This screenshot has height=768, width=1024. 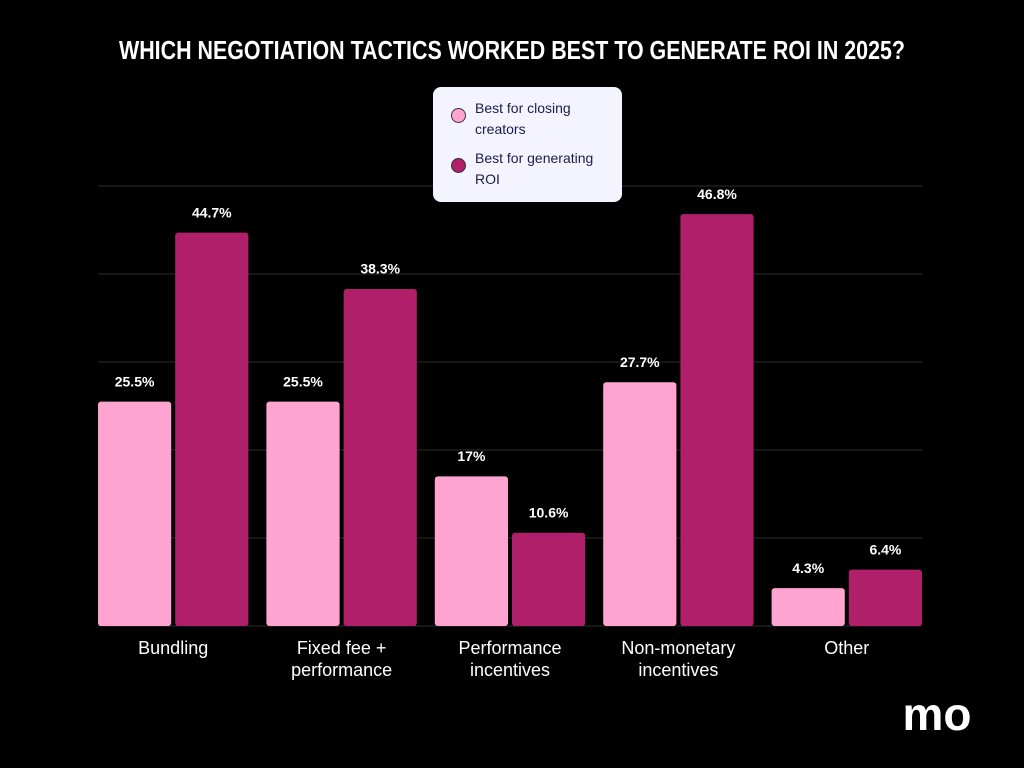 What do you see at coordinates (510, 659) in the screenshot?
I see `x-tick-label: Performance incentives` at bounding box center [510, 659].